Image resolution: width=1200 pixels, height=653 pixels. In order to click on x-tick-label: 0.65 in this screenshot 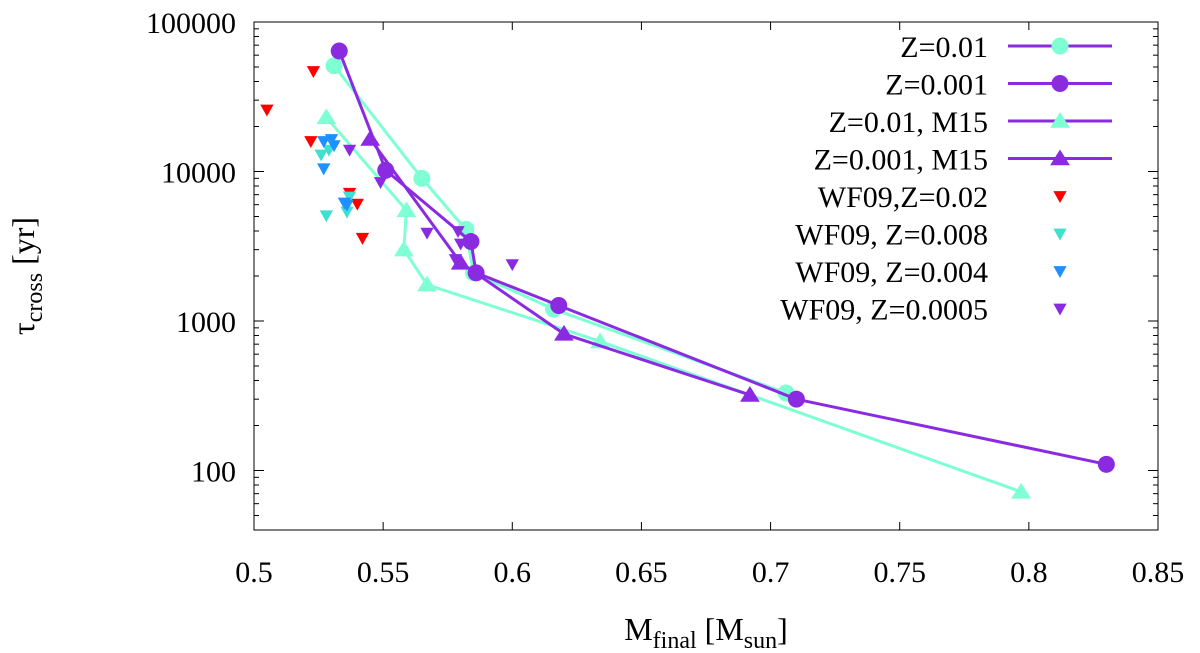, I will do `click(641, 572)`.